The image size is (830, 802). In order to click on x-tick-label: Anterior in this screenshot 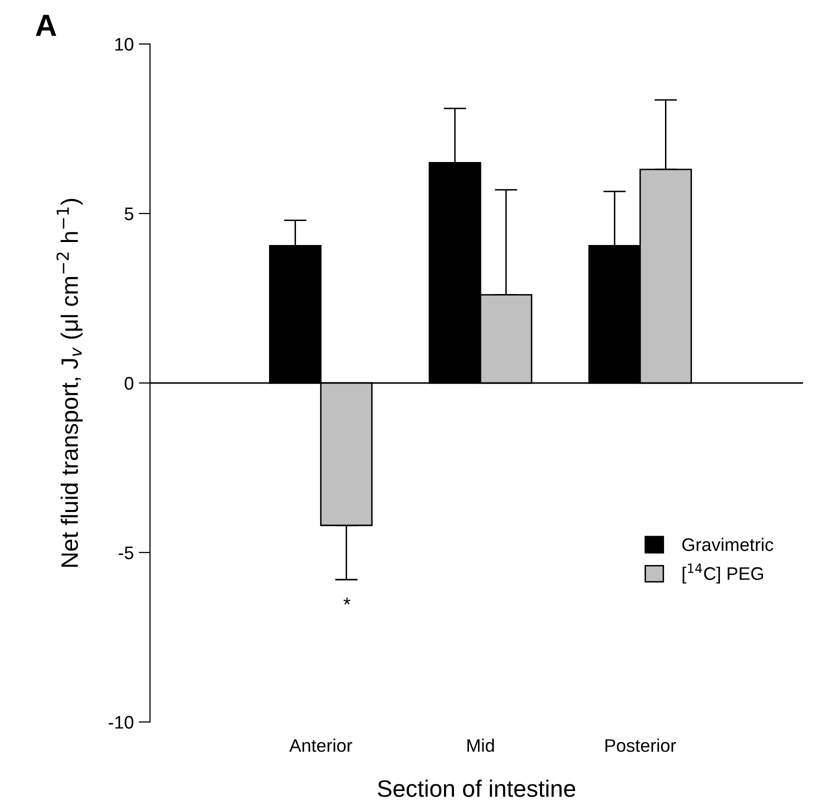, I will do `click(320, 745)`.